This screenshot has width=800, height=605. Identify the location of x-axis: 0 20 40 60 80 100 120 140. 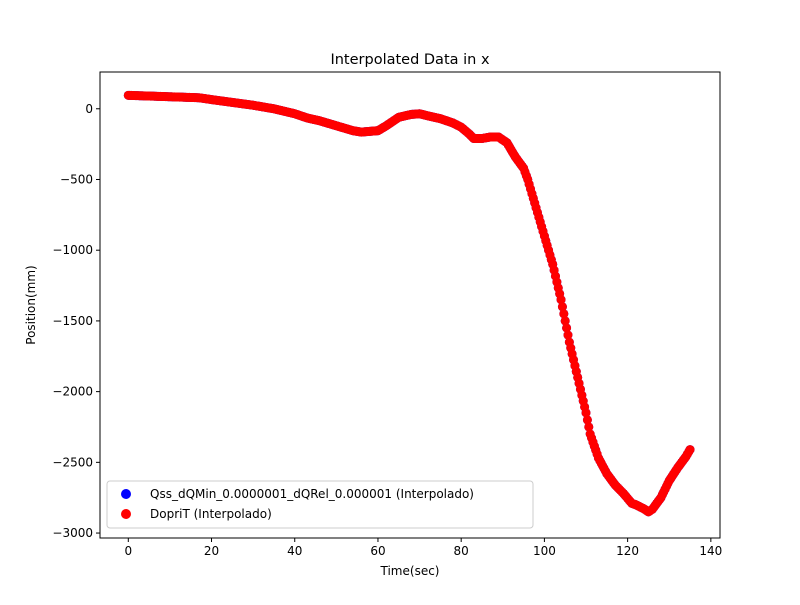
(423, 548).